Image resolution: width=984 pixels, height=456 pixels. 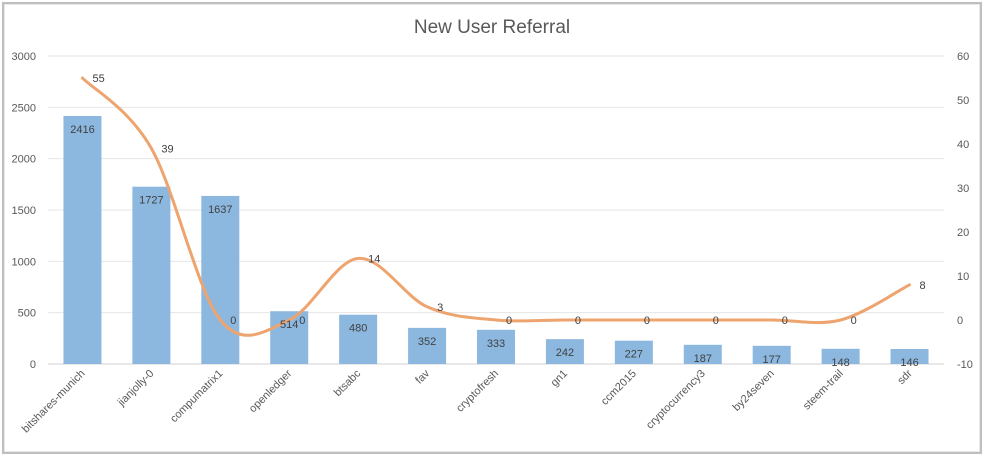 What do you see at coordinates (960, 321) in the screenshot?
I see `right-tick-label: 0` at bounding box center [960, 321].